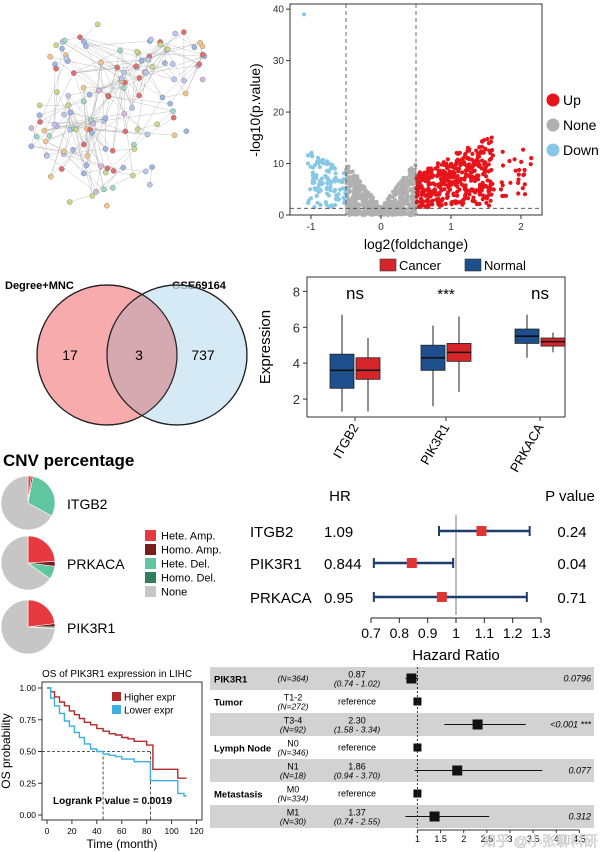 The width and height of the screenshot is (600, 852). What do you see at coordinates (27, 815) in the screenshot?
I see `km-ytick-label: 0.00` at bounding box center [27, 815].